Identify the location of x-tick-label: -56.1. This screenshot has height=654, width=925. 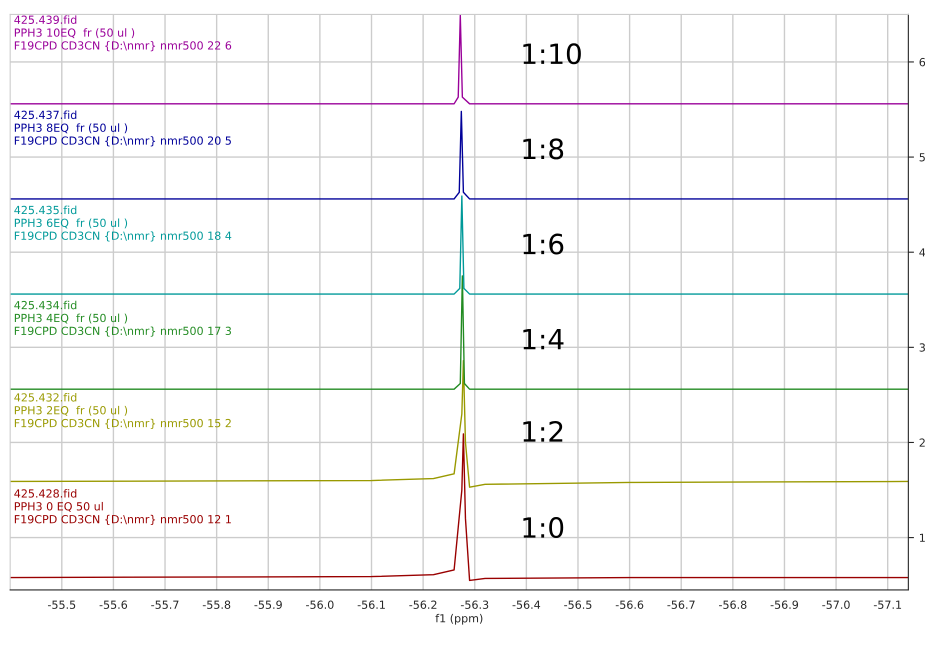
(371, 604).